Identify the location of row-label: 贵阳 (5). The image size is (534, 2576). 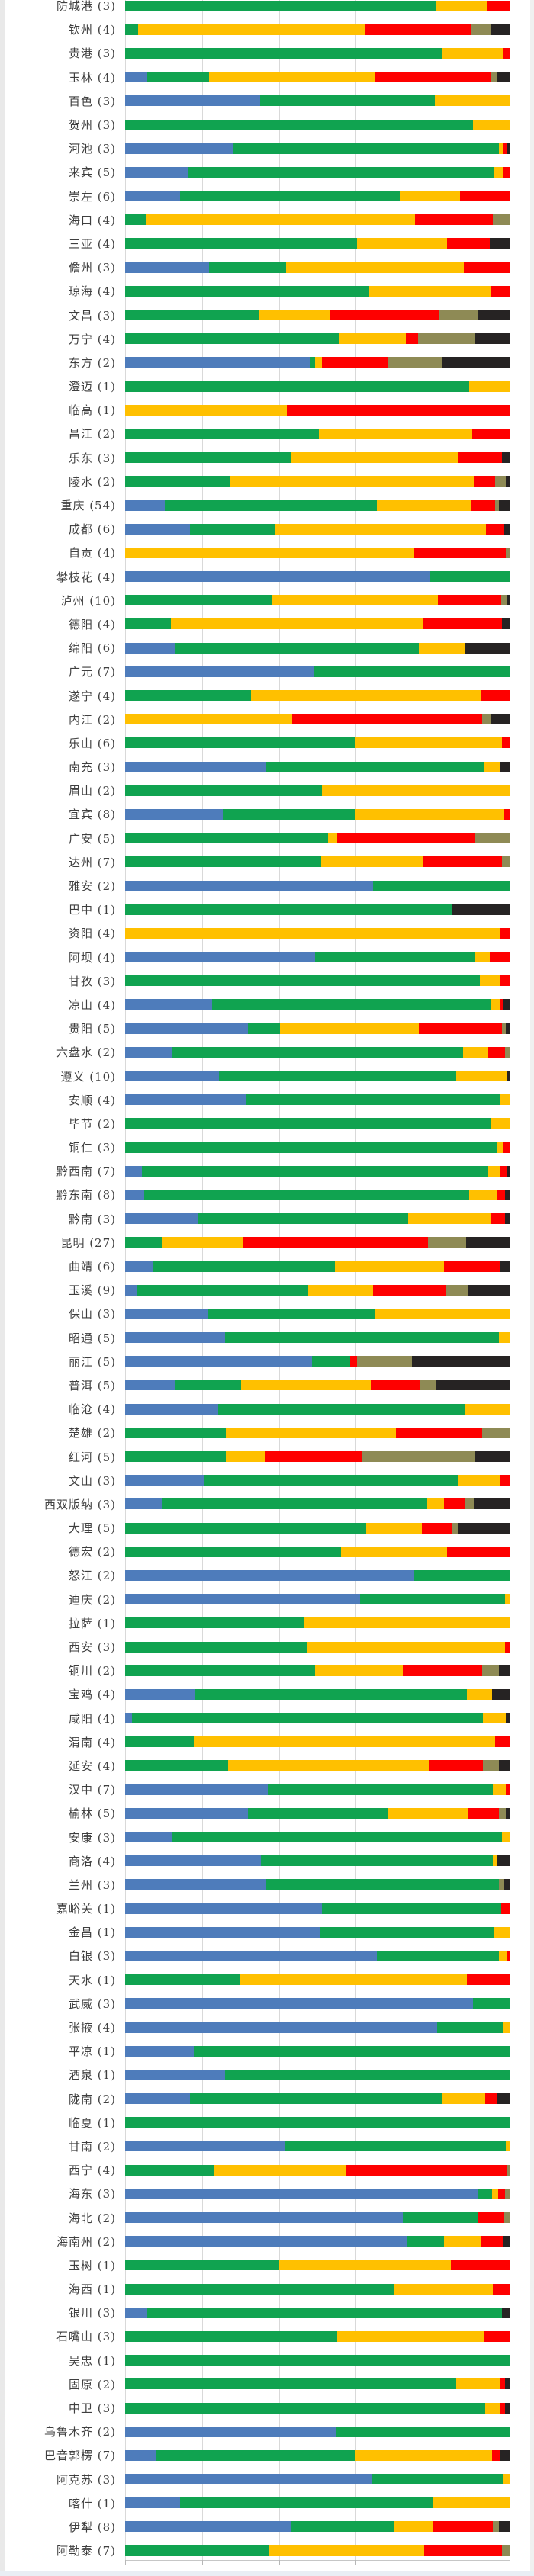
(92, 1029).